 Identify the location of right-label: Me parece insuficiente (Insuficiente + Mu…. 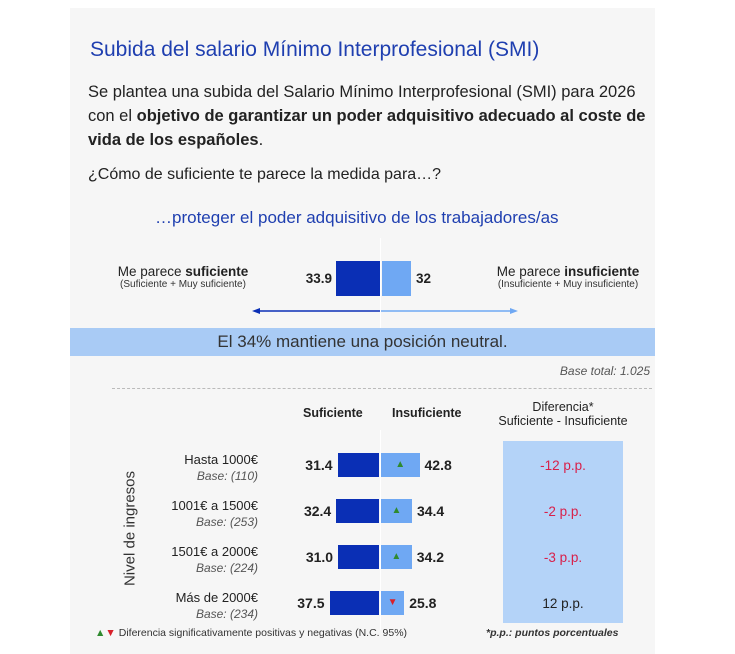
(568, 277).